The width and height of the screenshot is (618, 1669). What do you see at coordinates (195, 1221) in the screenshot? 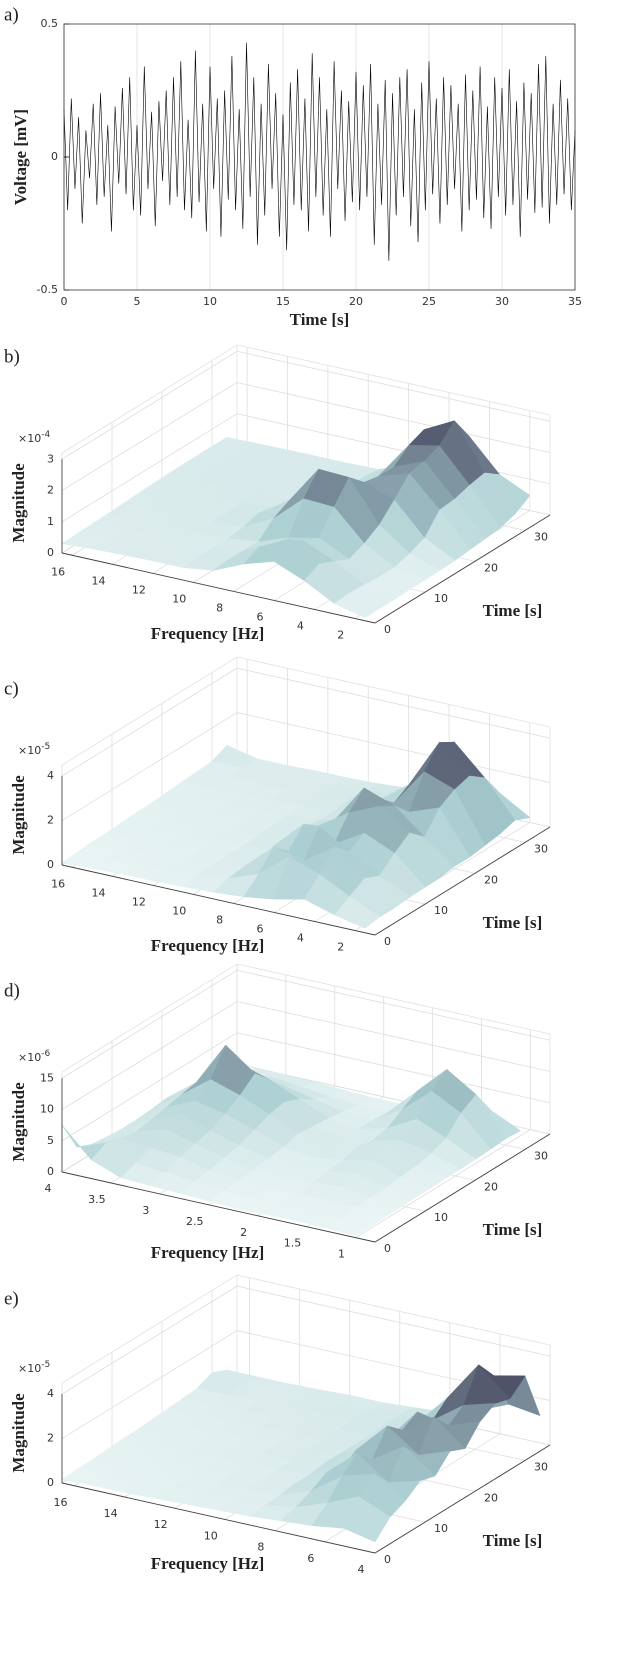
I see `x-tick-label: 2.5` at bounding box center [195, 1221].